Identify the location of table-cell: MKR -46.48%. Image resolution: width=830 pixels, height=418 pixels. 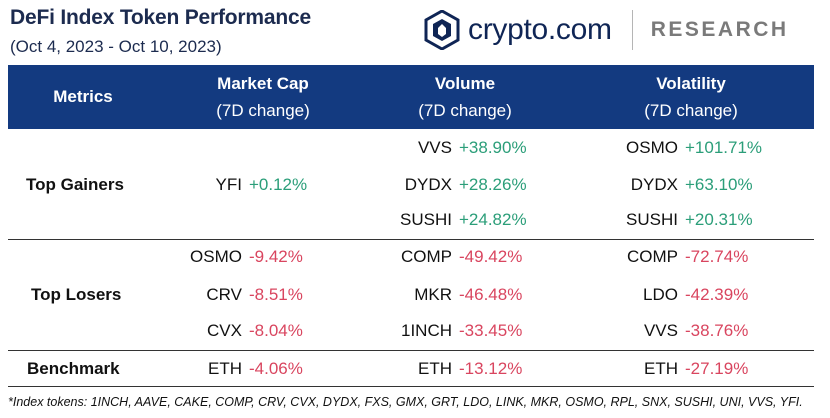
(468, 294).